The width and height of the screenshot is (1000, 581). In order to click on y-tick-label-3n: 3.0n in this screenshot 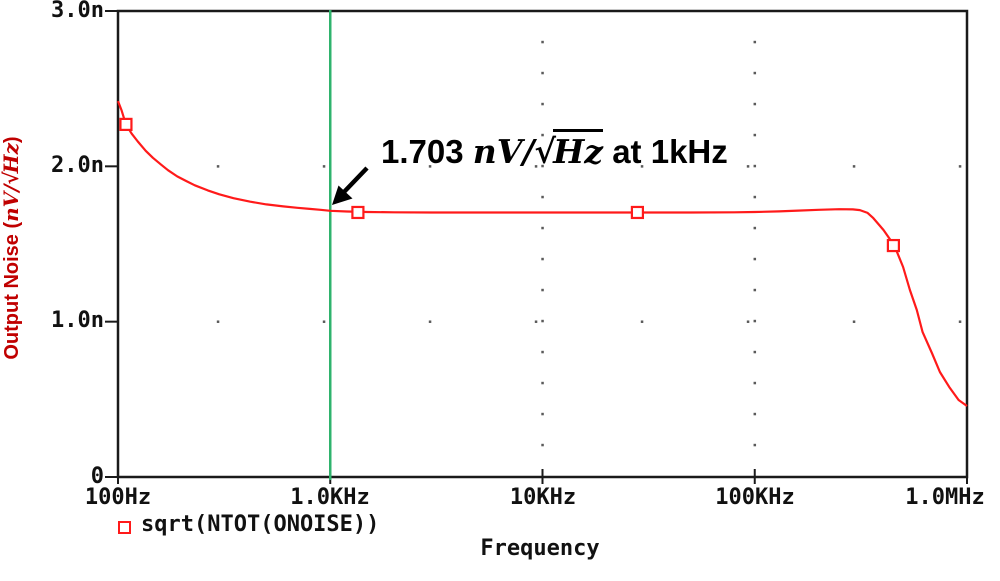, I will do `click(77, 11)`.